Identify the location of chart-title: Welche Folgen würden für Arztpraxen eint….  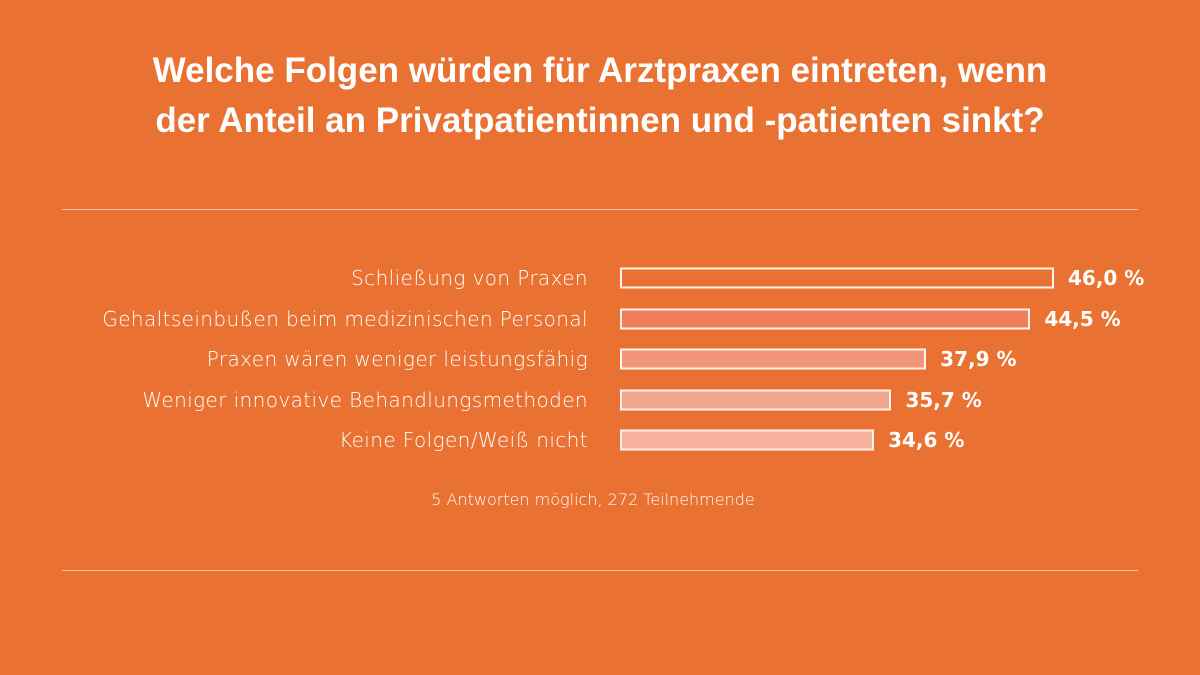
(600, 96).